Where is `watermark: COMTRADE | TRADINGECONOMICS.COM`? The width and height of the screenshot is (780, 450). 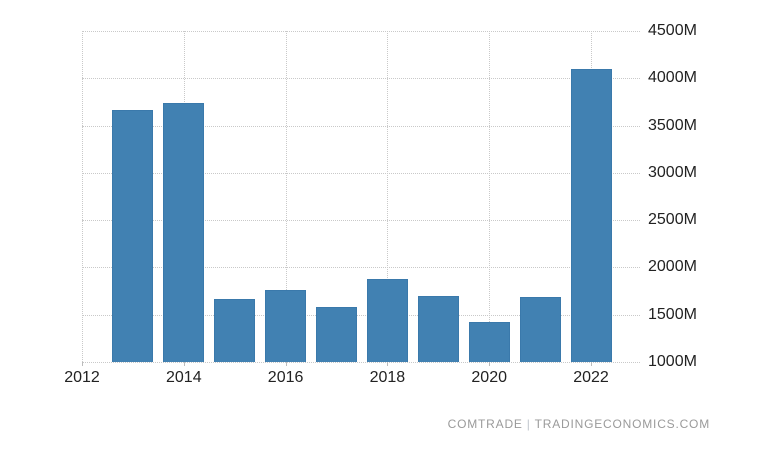 watermark: COMTRADE | TRADINGECONOMICS.COM is located at coordinates (579, 424).